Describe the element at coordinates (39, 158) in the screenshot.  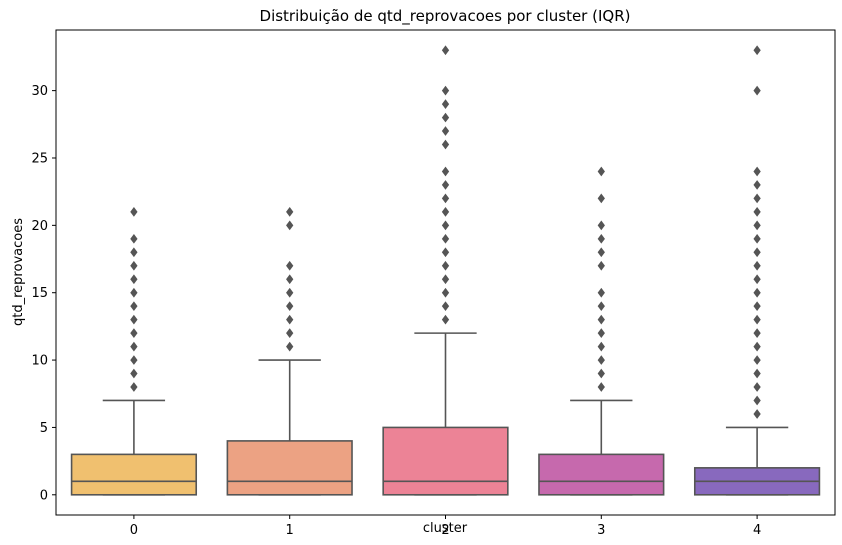
I see `y-tick-label: 25` at that location.